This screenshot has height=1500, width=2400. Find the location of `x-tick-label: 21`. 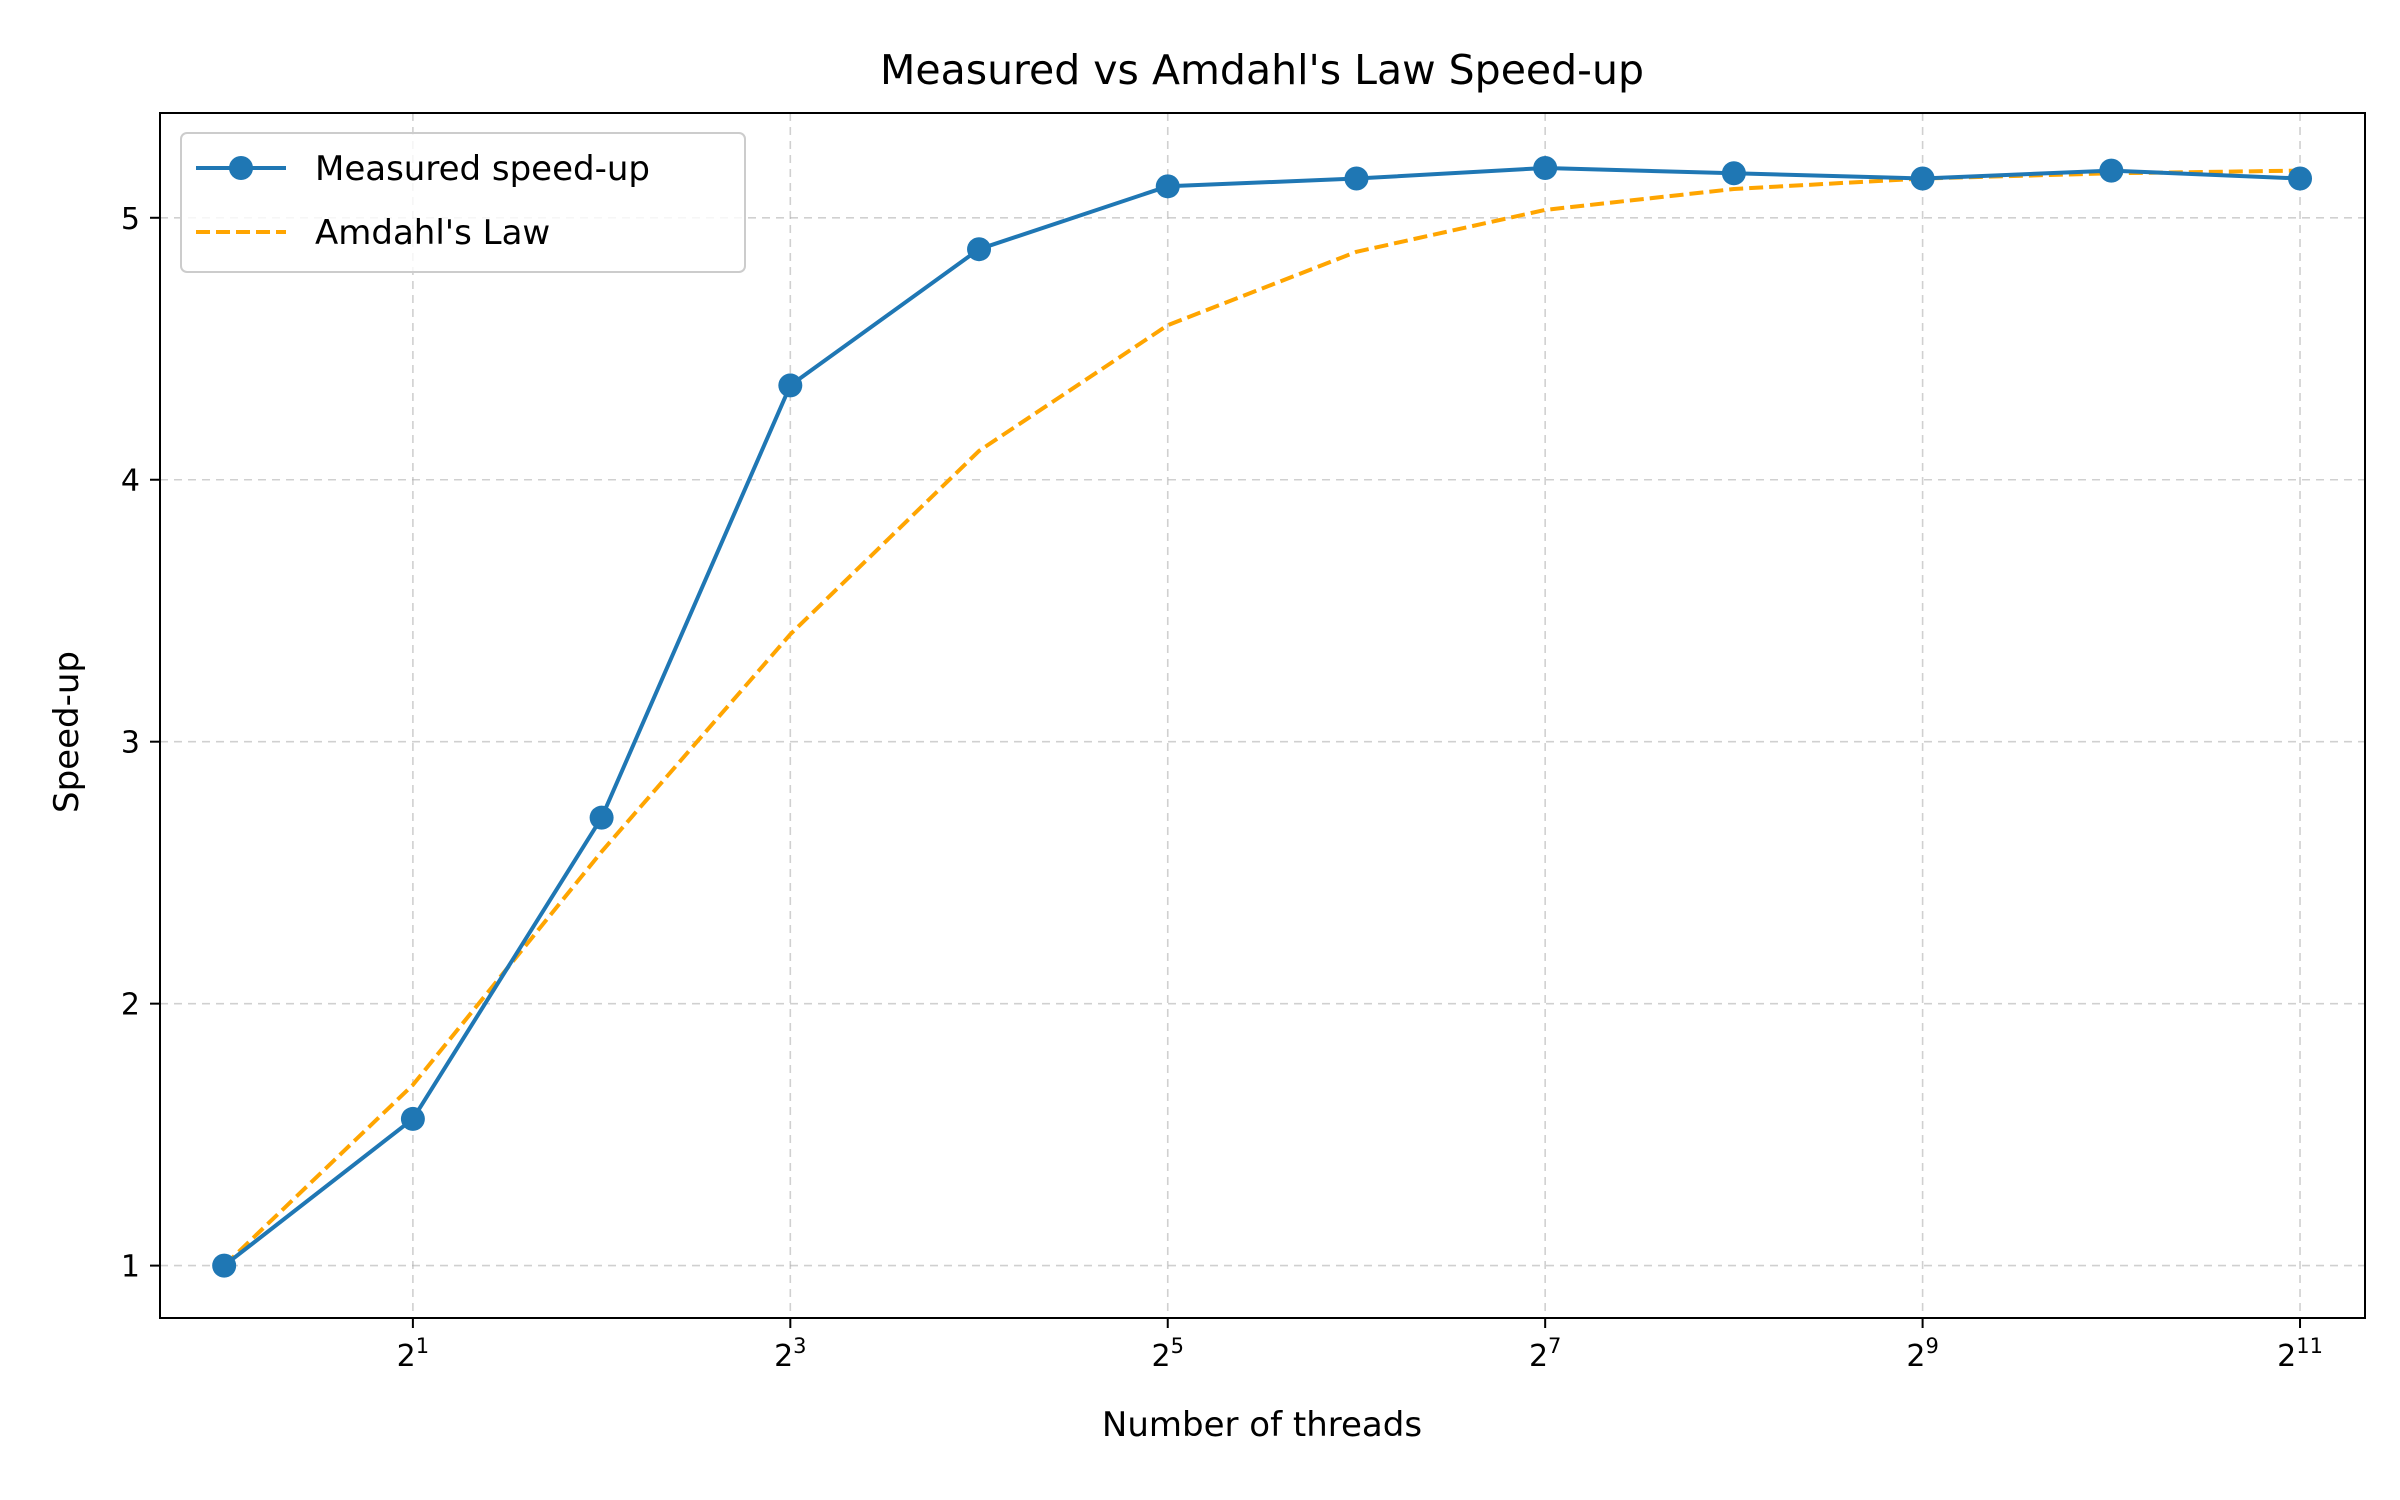

x-tick-label: 21 is located at coordinates (413, 1354).